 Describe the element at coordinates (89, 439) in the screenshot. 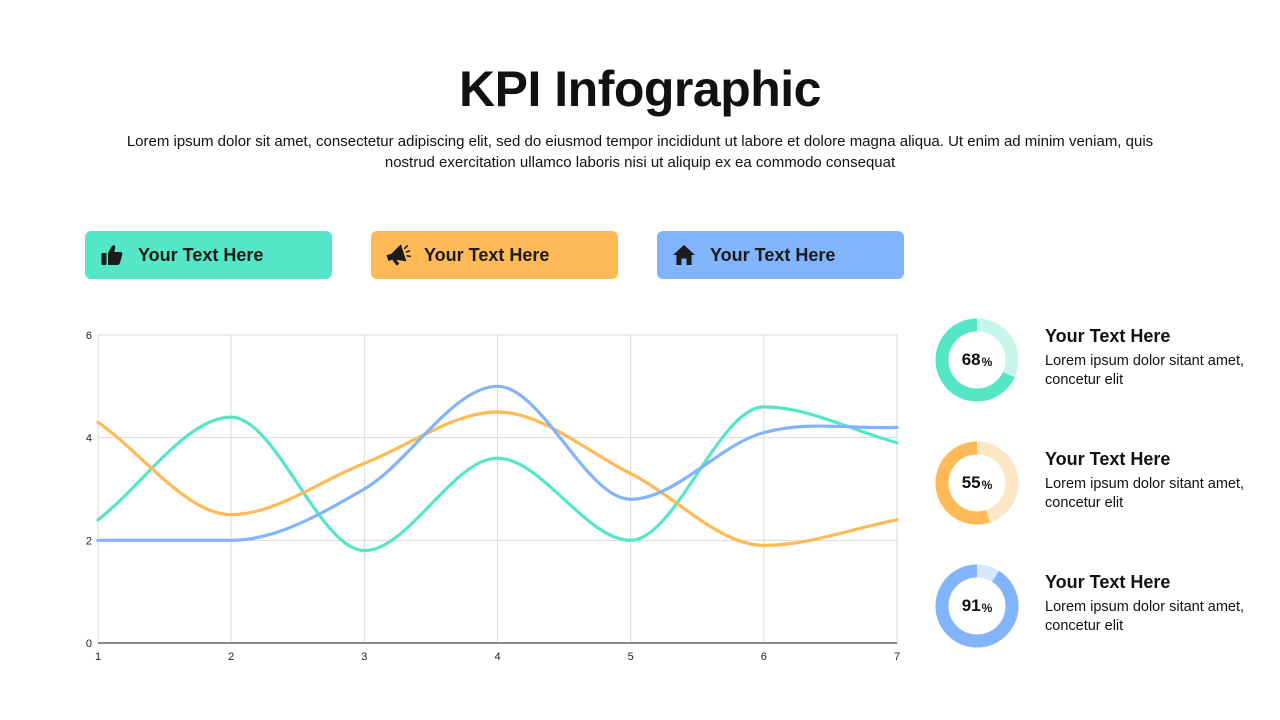

I see `y-tick-label: 4` at that location.